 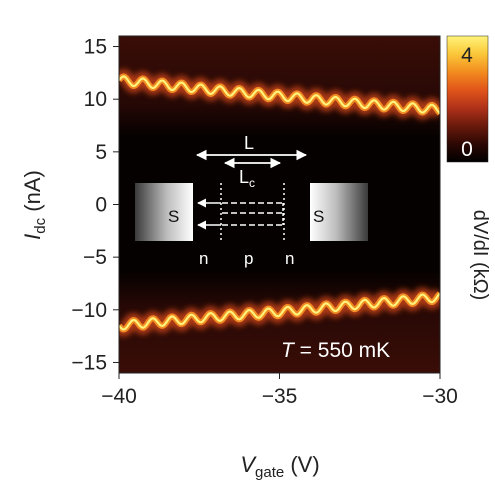 What do you see at coordinates (173, 216) in the screenshot?
I see `left-contact-label: S` at bounding box center [173, 216].